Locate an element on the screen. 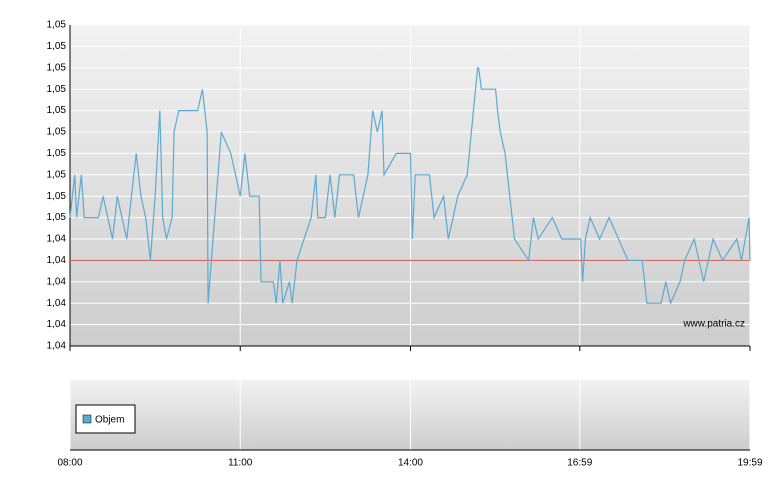 This screenshot has width=780, height=490. x-tick-label: 14:00 is located at coordinates (410, 463).